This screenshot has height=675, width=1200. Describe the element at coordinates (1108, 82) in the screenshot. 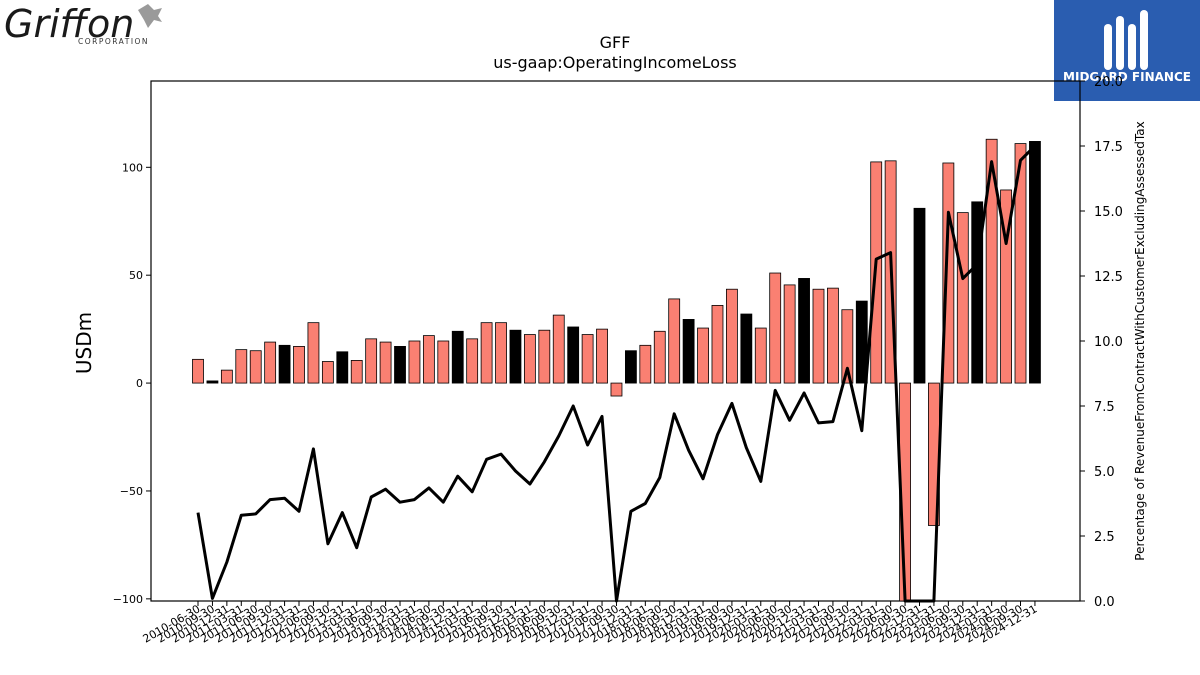

I see `y2-tick-label: 20.0` at that location.